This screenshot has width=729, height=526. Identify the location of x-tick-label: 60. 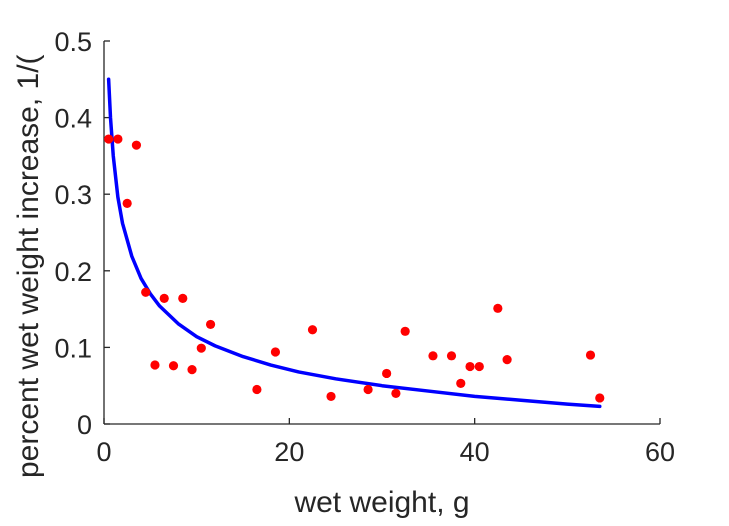
(660, 452).